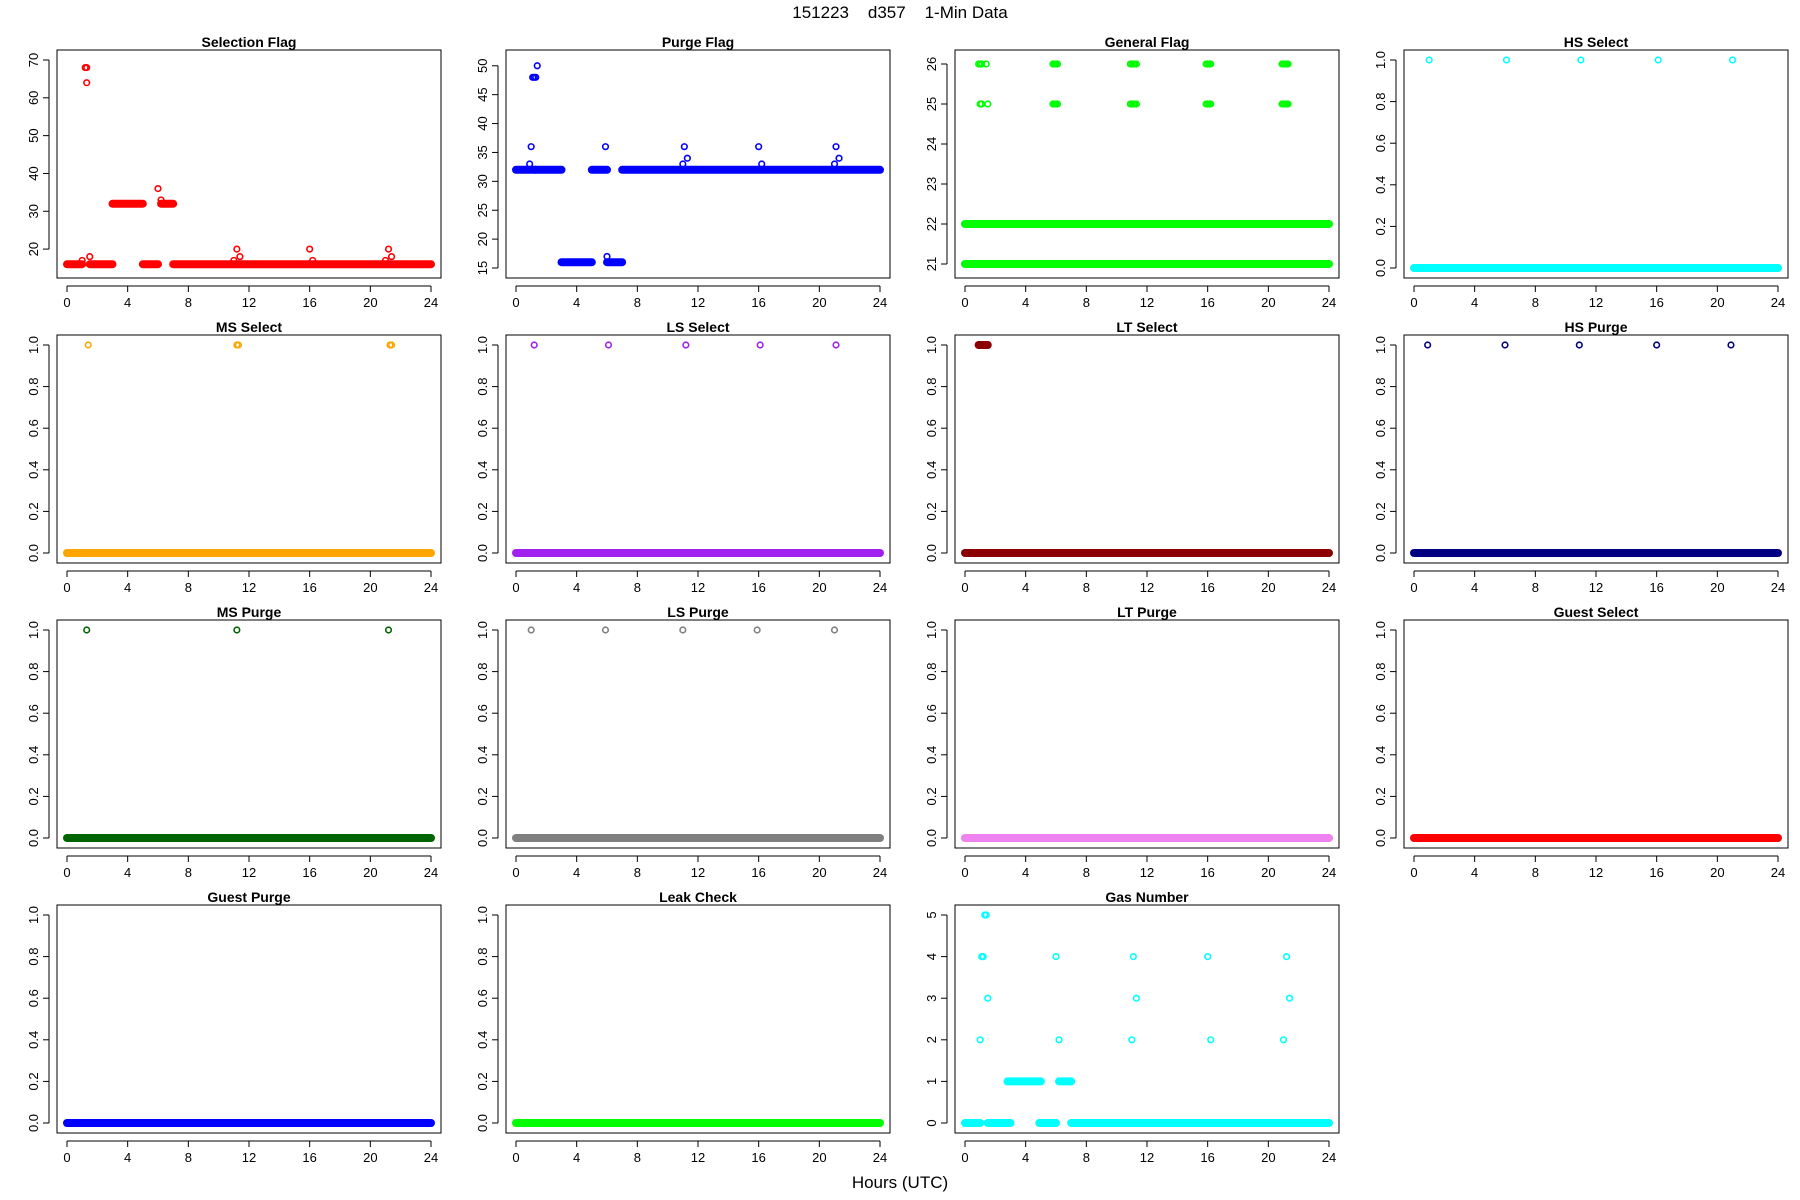 The height and width of the screenshot is (1200, 1800). What do you see at coordinates (698, 1019) in the screenshot?
I see `leak-check-plot-frame` at bounding box center [698, 1019].